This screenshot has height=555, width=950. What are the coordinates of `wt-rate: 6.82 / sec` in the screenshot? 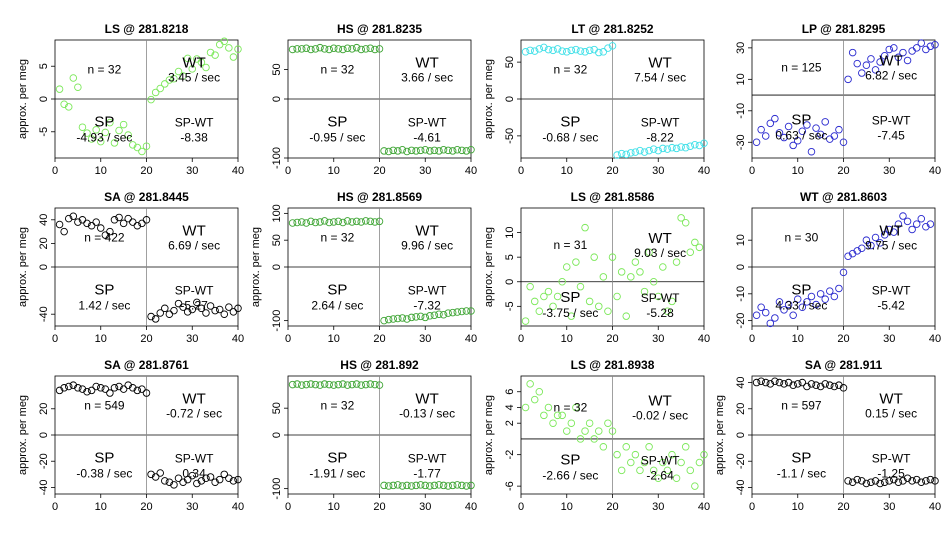 It's located at (891, 76).